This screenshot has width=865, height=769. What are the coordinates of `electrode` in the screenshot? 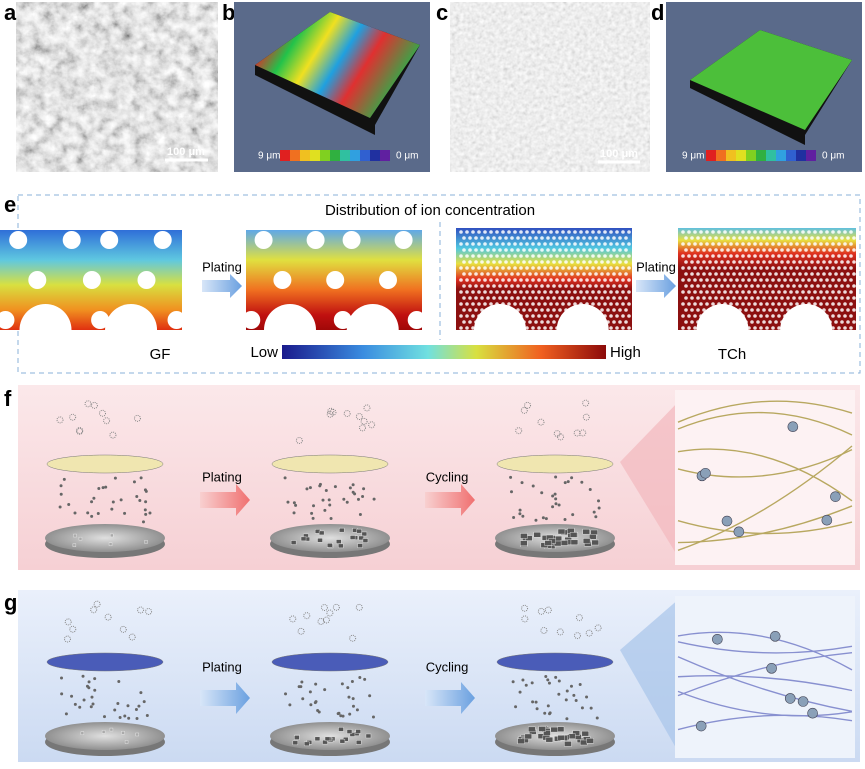 It's located at (555, 736).